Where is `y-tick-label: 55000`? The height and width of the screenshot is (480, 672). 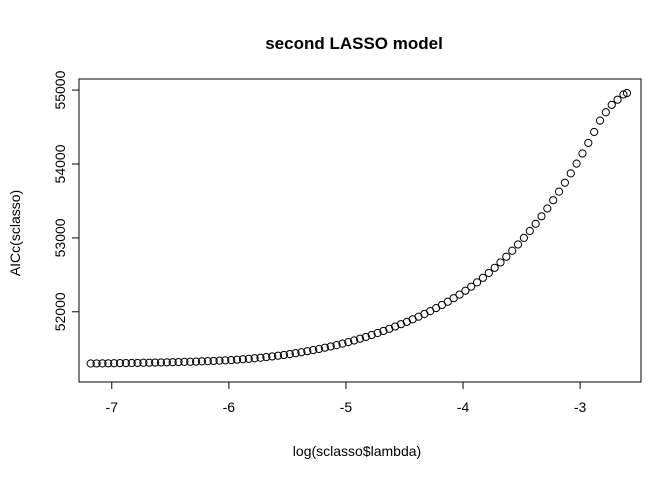
y-tick-label: 55000 is located at coordinates (60, 89).